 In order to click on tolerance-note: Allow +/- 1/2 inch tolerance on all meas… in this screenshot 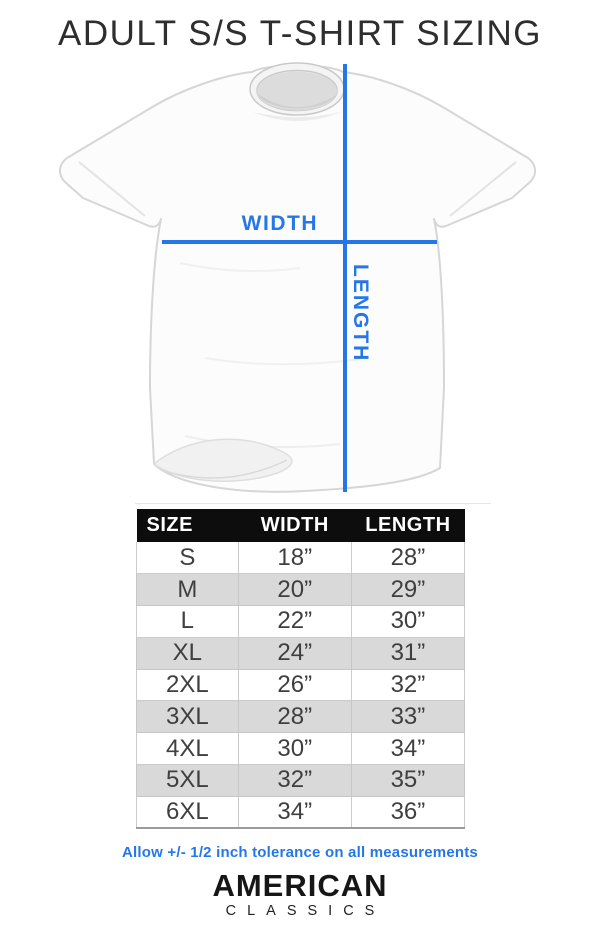, I will do `click(300, 852)`.